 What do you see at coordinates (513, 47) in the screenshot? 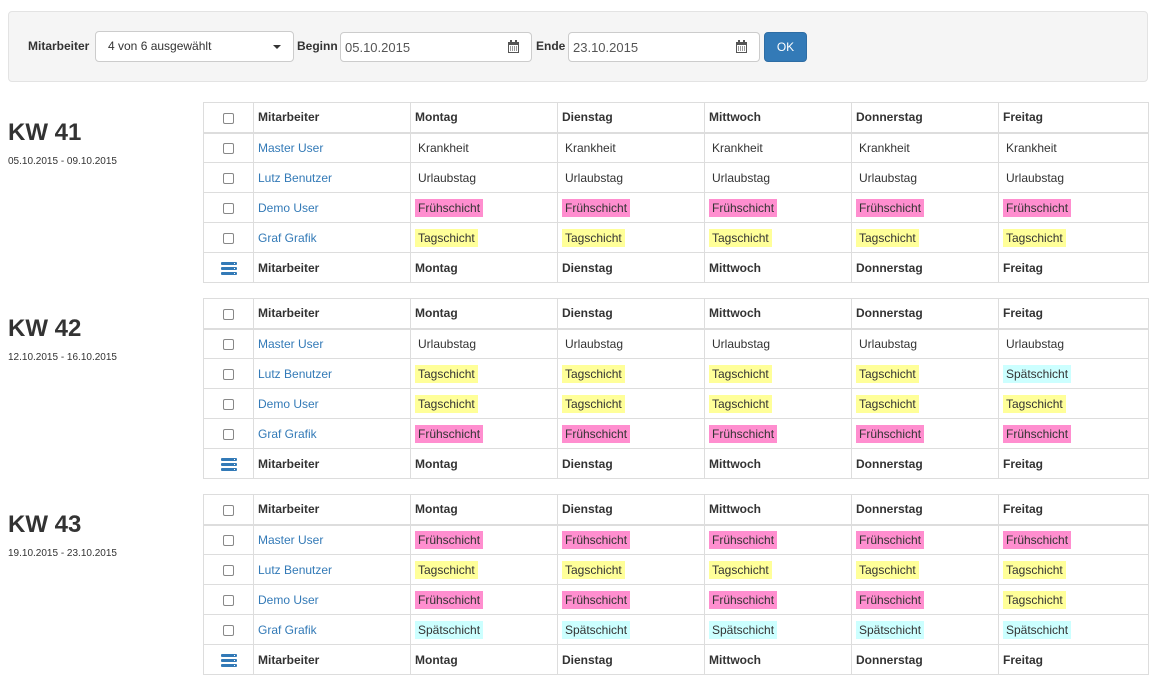
I see `start-date-picker-button` at bounding box center [513, 47].